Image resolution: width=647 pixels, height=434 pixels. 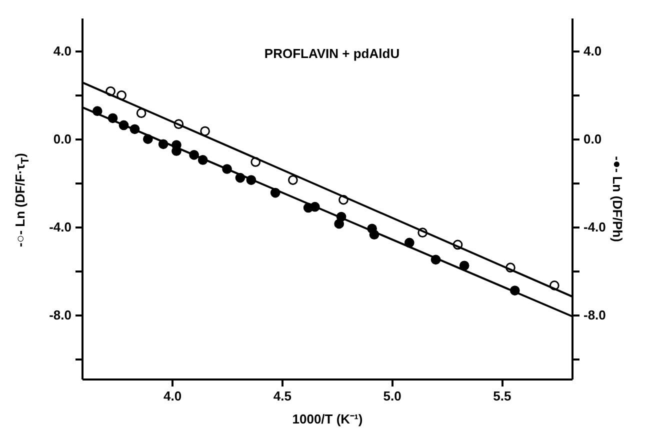 What do you see at coordinates (60, 227) in the screenshot?
I see `y-tick-label: -4.0` at bounding box center [60, 227].